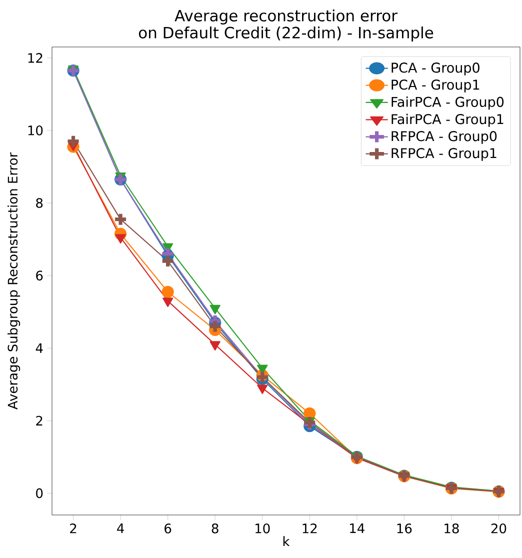 This screenshot has height=558, width=522. I want to click on x-tick-label: 4, so click(120, 528).